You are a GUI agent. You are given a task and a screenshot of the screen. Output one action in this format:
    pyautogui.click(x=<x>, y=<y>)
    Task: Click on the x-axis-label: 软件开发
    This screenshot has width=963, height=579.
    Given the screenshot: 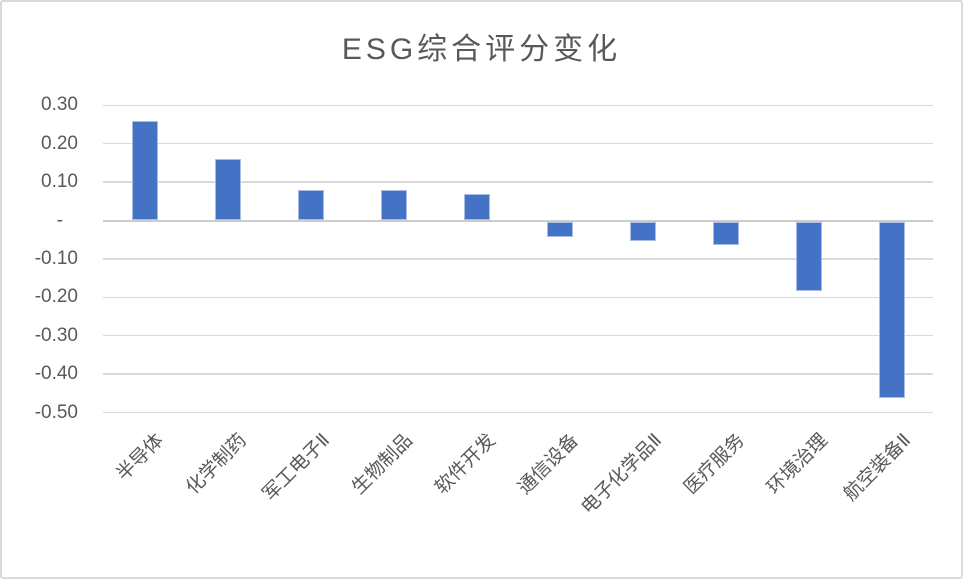 What is the action you would take?
    pyautogui.click(x=466, y=464)
    